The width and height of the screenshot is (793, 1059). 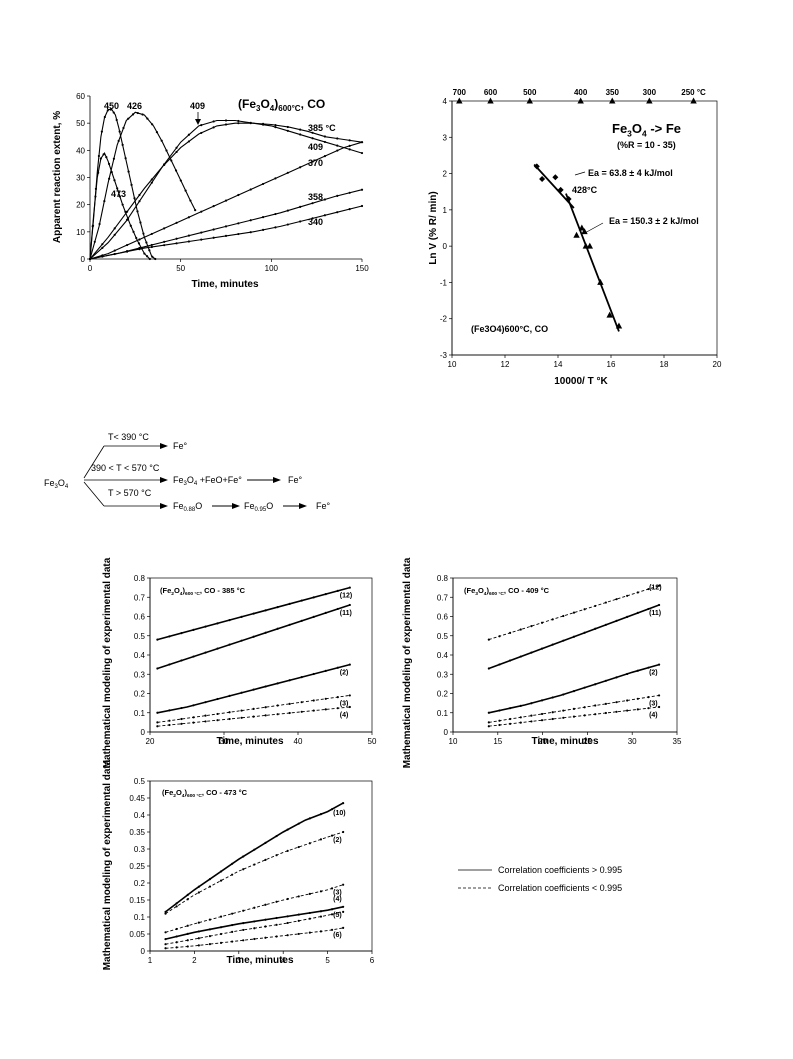 I want to click on series-label: (11), so click(x=346, y=613).